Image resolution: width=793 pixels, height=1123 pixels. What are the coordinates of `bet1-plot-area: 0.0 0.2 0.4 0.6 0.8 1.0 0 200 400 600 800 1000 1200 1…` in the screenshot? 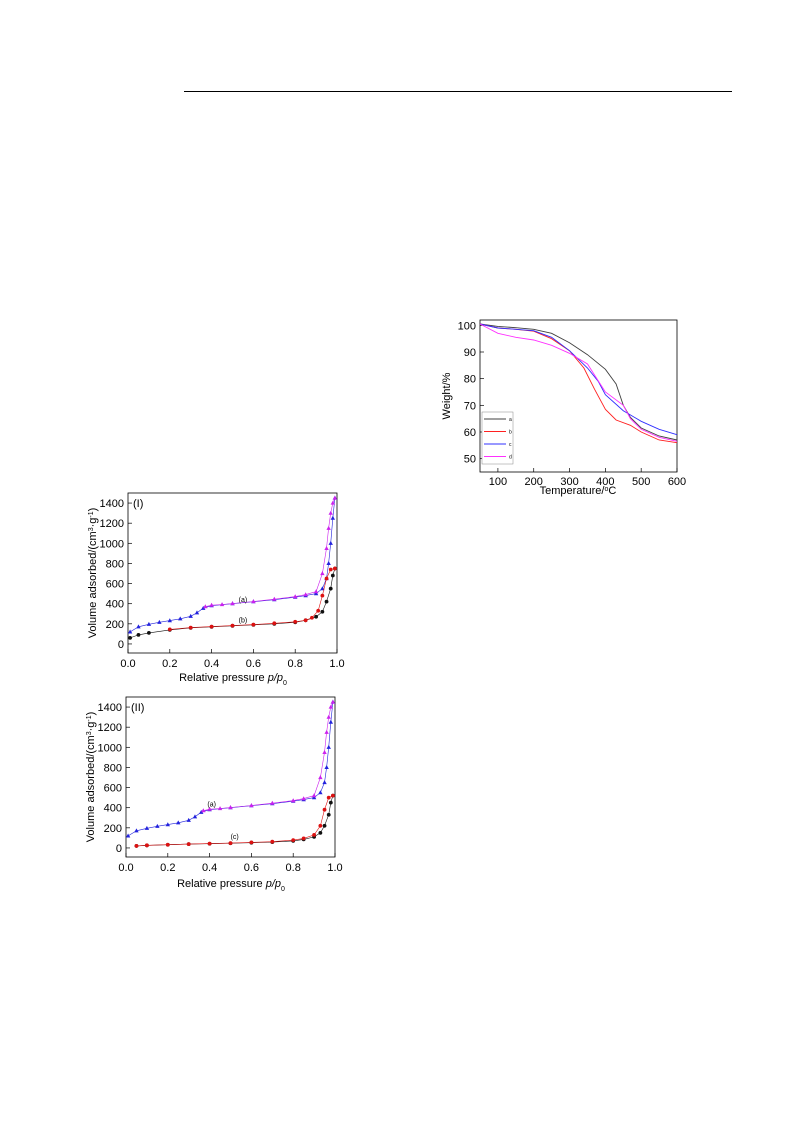 It's located at (222, 581).